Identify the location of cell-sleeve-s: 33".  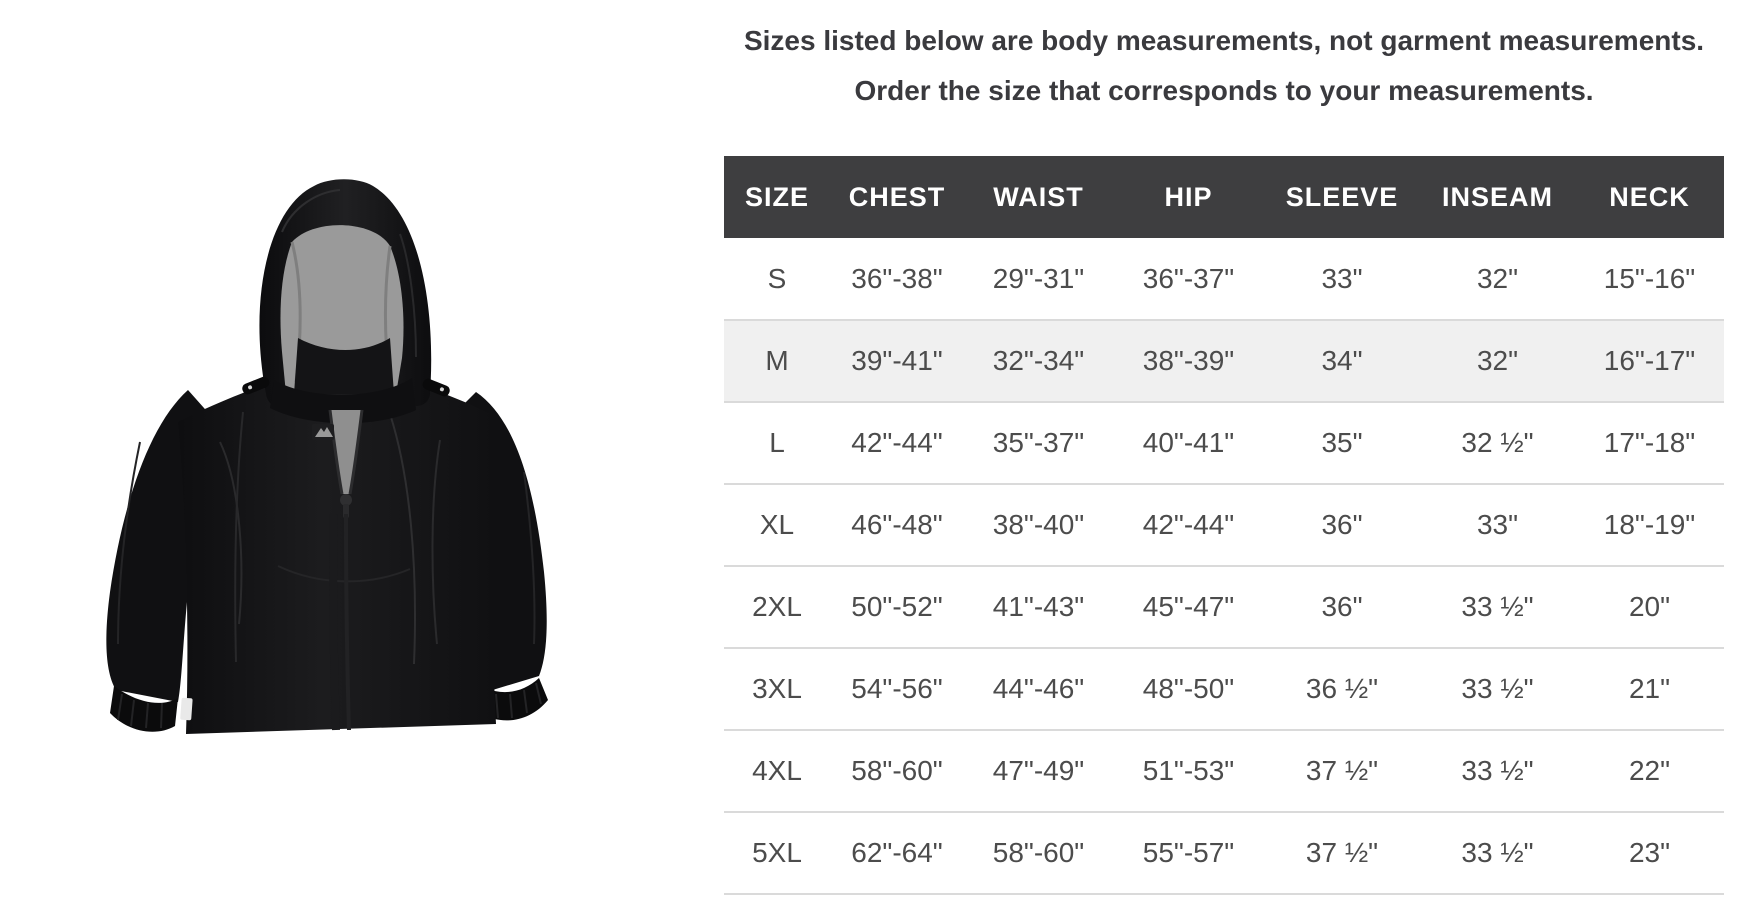
(1342, 279).